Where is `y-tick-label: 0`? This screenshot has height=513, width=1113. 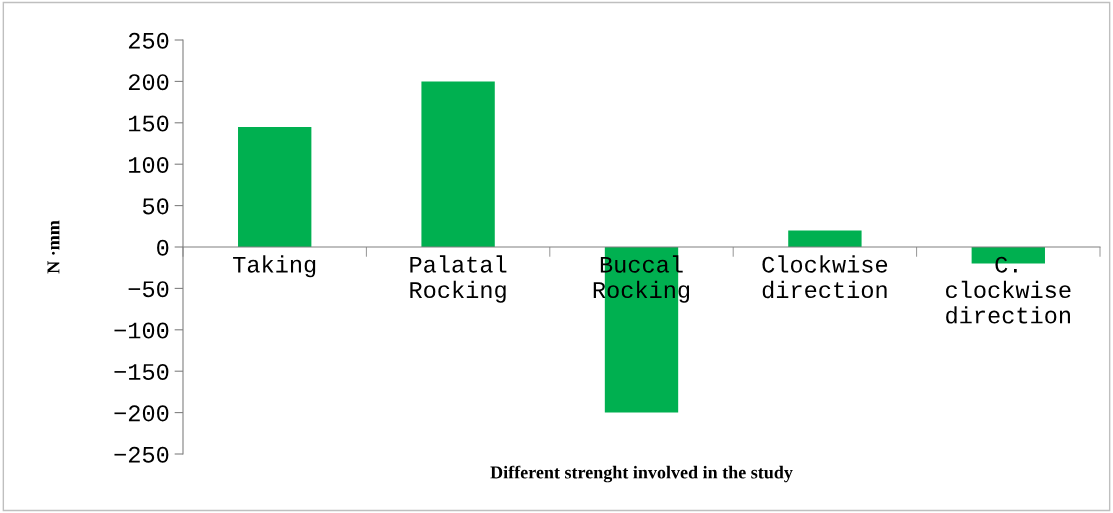 y-tick-label: 0 is located at coordinates (163, 247).